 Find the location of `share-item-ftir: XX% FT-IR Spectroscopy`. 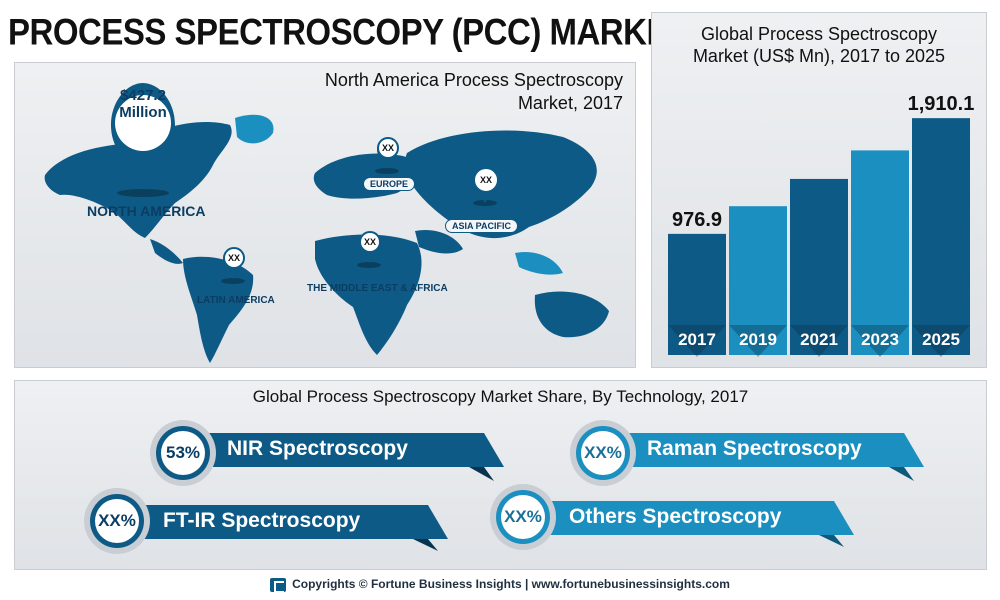

share-item-ftir: XX% FT-IR Spectroscopy is located at coordinates (273, 520).